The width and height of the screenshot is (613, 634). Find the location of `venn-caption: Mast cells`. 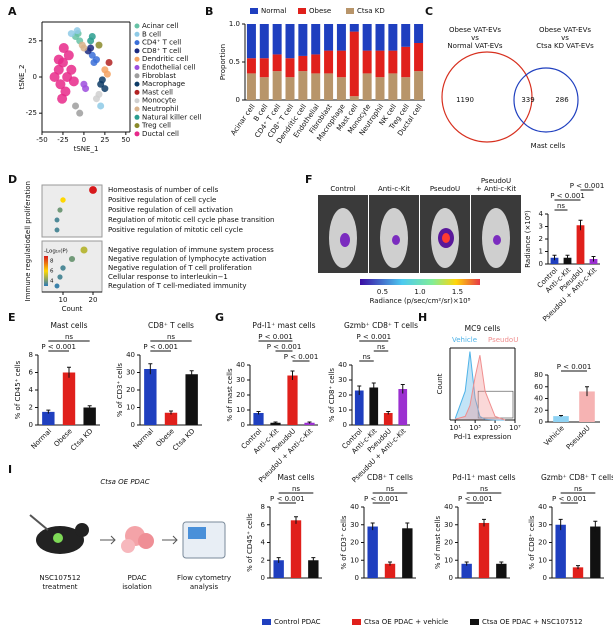

venn-caption: Mast cells is located at coordinates (548, 146).